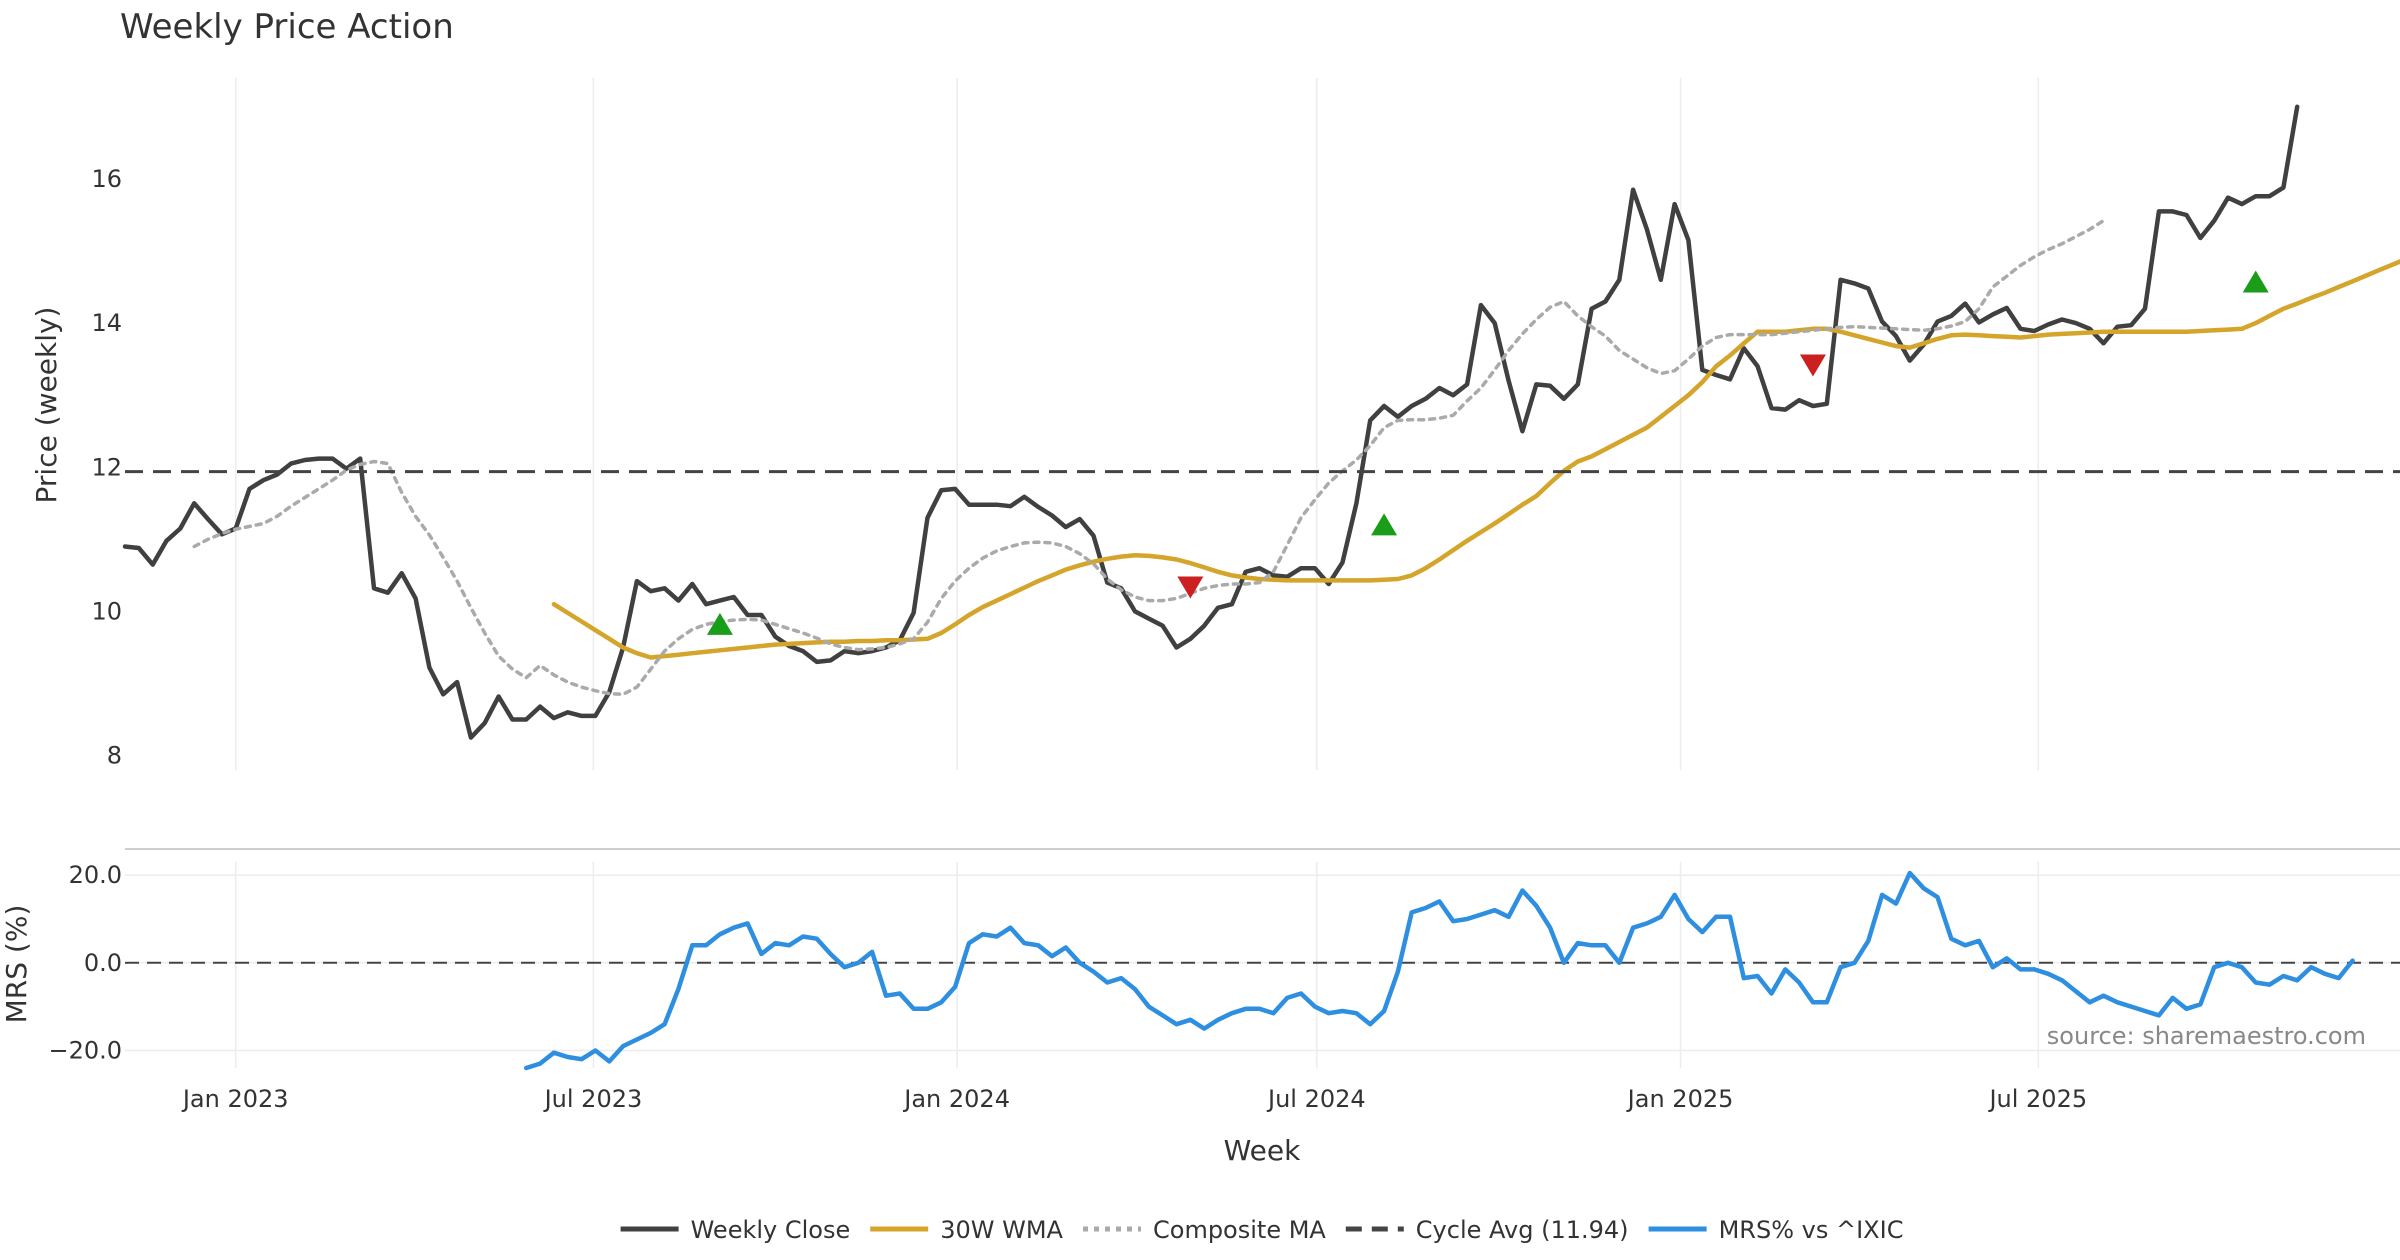 This screenshot has width=2400, height=1260. Describe the element at coordinates (95, 875) in the screenshot. I see `y-tick-label: 20.0` at that location.